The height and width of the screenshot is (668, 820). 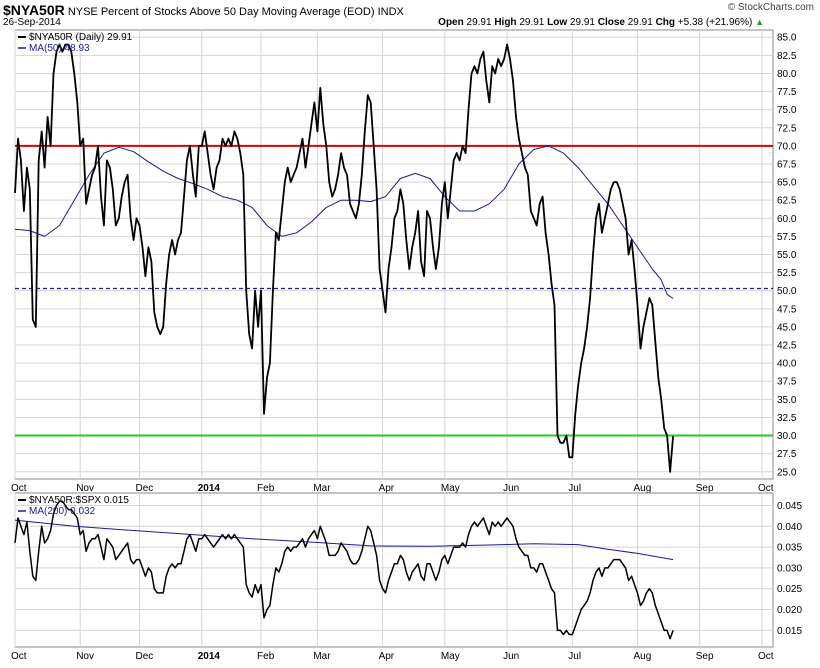 I want to click on upper-y-tick-label: 60.0, so click(x=787, y=219).